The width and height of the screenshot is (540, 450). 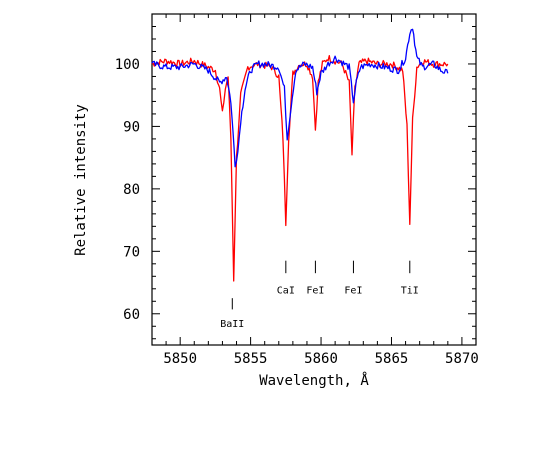 What do you see at coordinates (131, 190) in the screenshot?
I see `y-tick-label: 80` at bounding box center [131, 190].